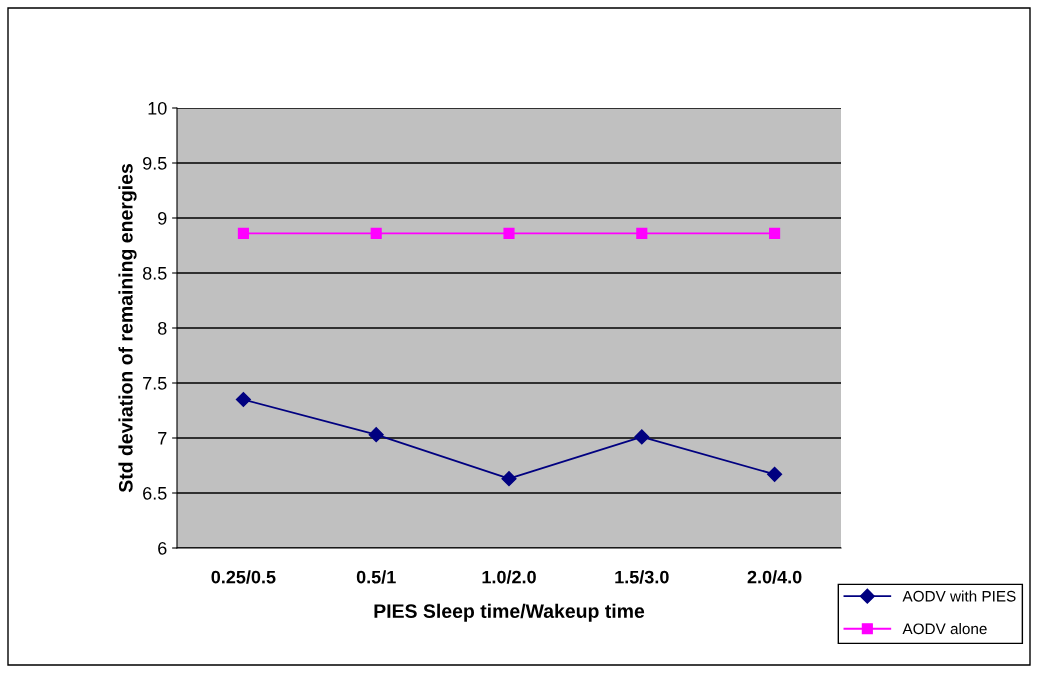 Image resolution: width=1038 pixels, height=673 pixels. What do you see at coordinates (509, 612) in the screenshot?
I see `x-axis-title: PIES Sleep time/Wakeup time` at bounding box center [509, 612].